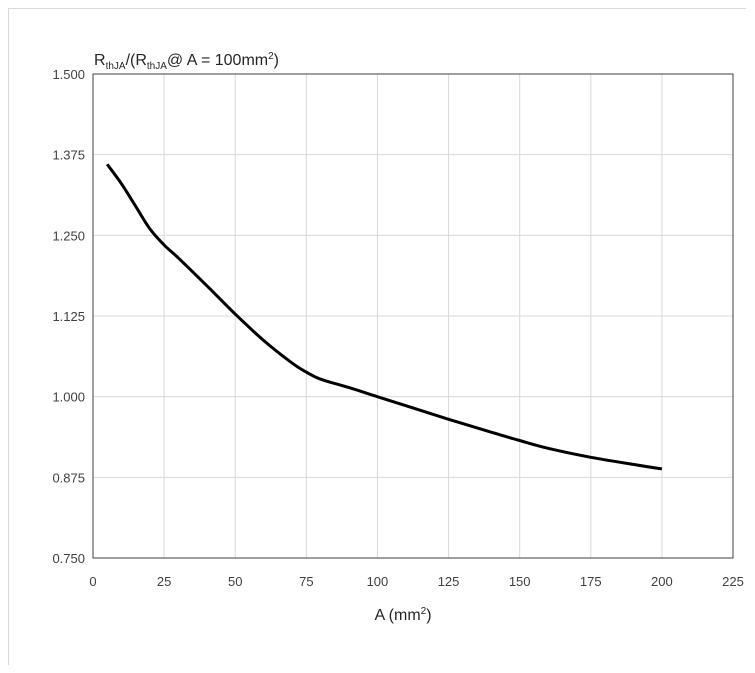 Image resolution: width=755 pixels, height=673 pixels. What do you see at coordinates (449, 581) in the screenshot?
I see `x-tick-label: 125` at bounding box center [449, 581].